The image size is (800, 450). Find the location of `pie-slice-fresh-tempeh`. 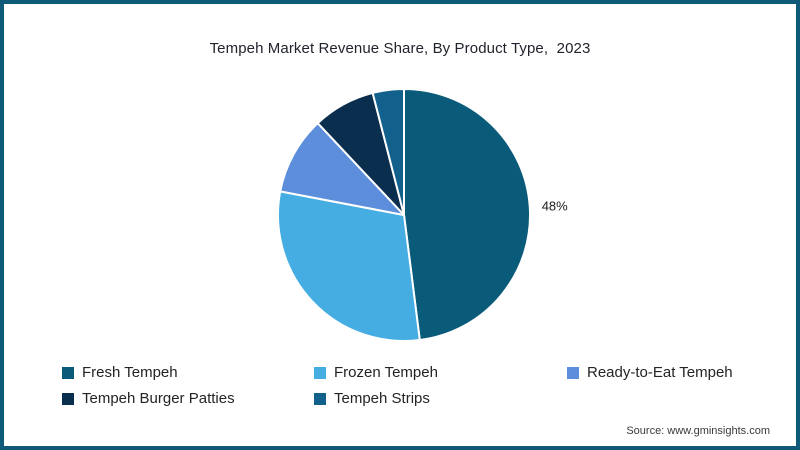

pie-slice-fresh-tempeh is located at coordinates (467, 215).